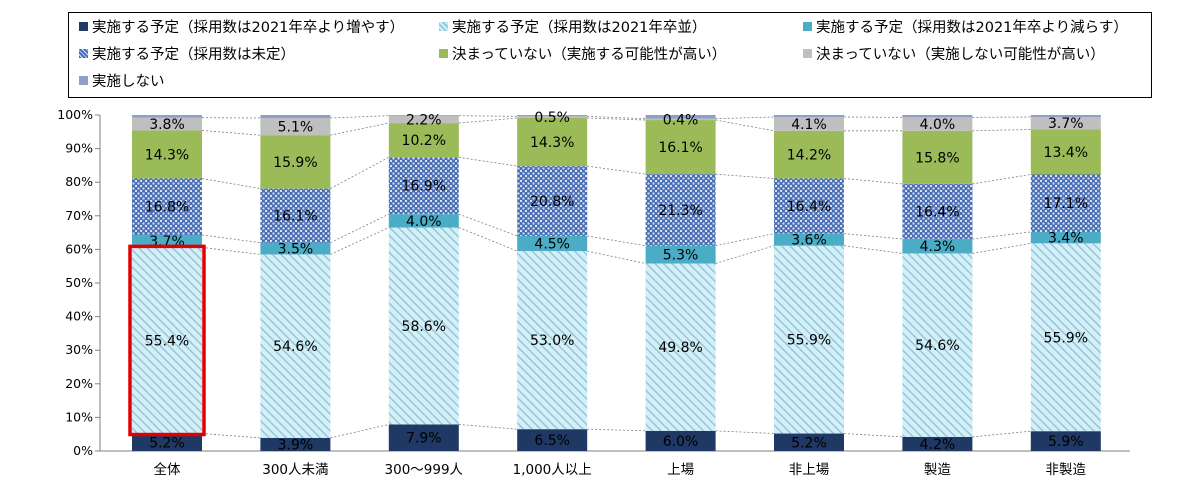 This screenshot has height=503, width=1200. I want to click on legend-item: 実施する予定（採用数は2021年卒並）, so click(572, 26).